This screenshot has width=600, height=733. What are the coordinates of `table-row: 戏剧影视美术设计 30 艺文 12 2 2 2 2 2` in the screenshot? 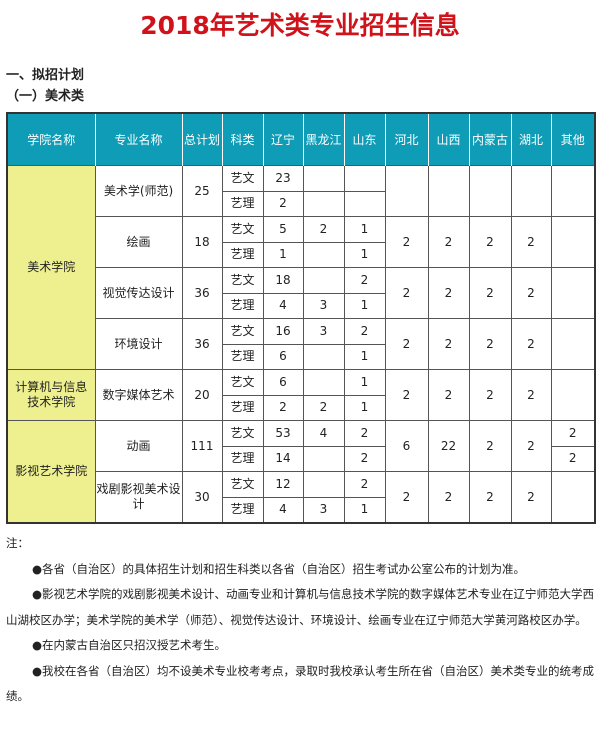 It's located at (301, 497).